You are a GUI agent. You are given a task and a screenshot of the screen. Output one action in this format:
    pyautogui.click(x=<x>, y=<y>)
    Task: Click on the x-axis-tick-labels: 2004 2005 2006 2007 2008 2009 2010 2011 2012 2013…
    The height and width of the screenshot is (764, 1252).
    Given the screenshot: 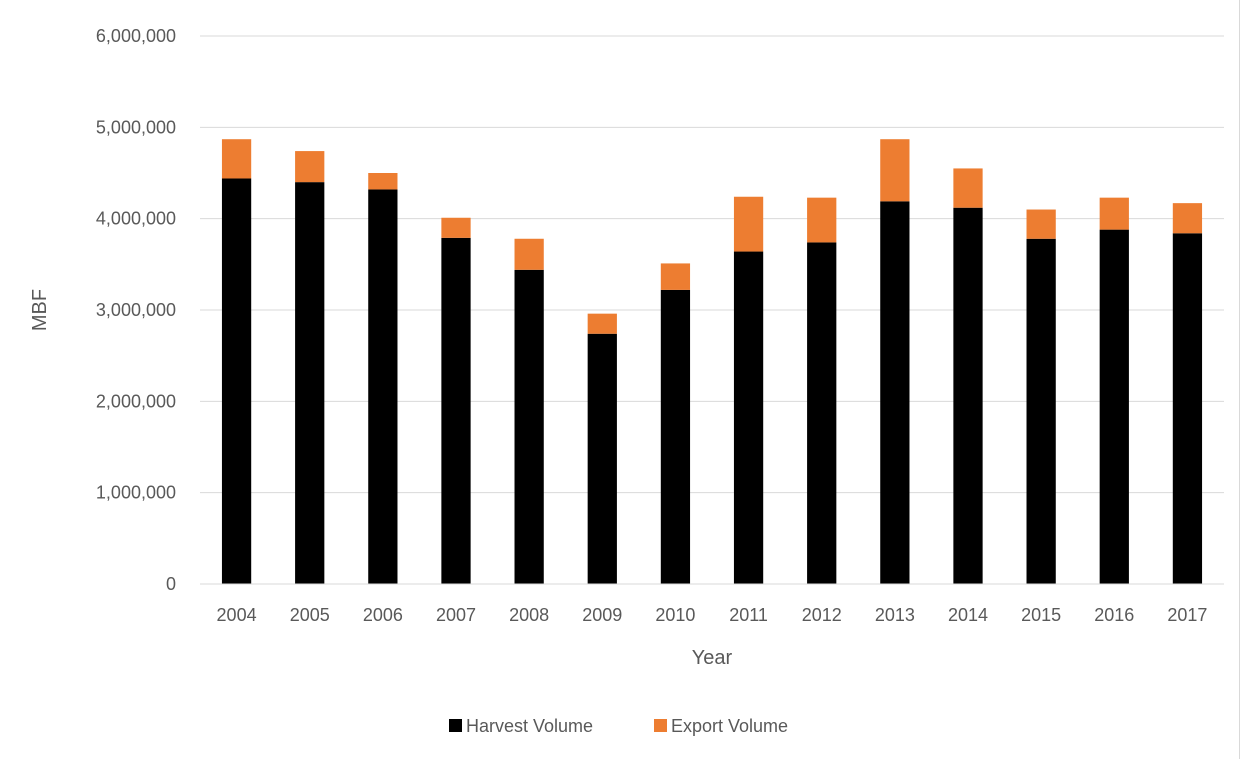 What is the action you would take?
    pyautogui.click(x=712, y=615)
    